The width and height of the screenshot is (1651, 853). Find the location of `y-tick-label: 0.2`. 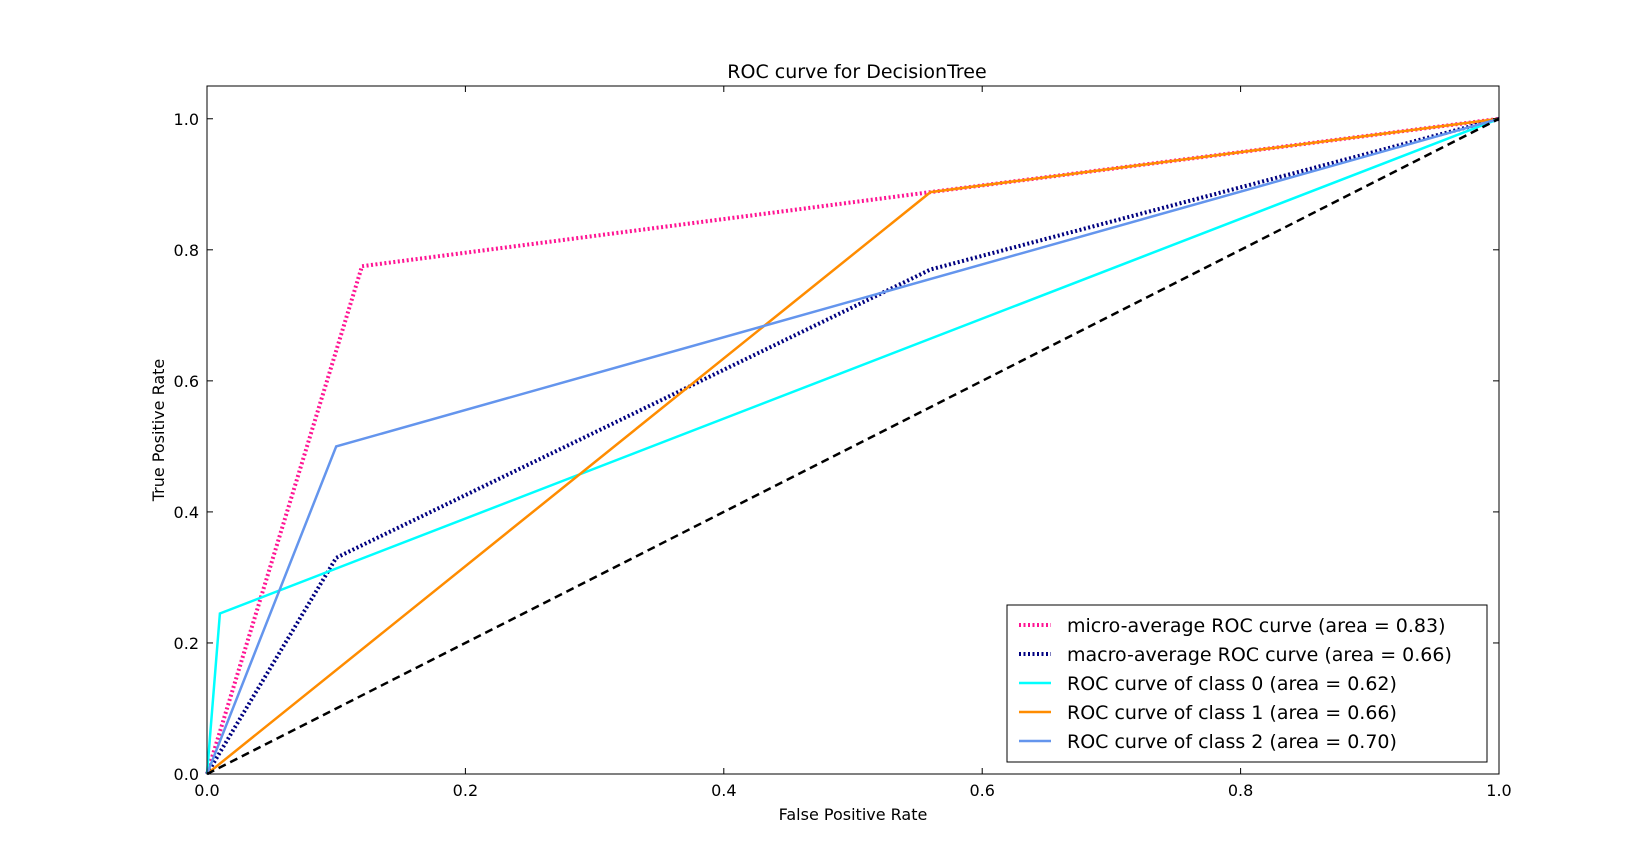

y-tick-label: 0.2 is located at coordinates (186, 643).